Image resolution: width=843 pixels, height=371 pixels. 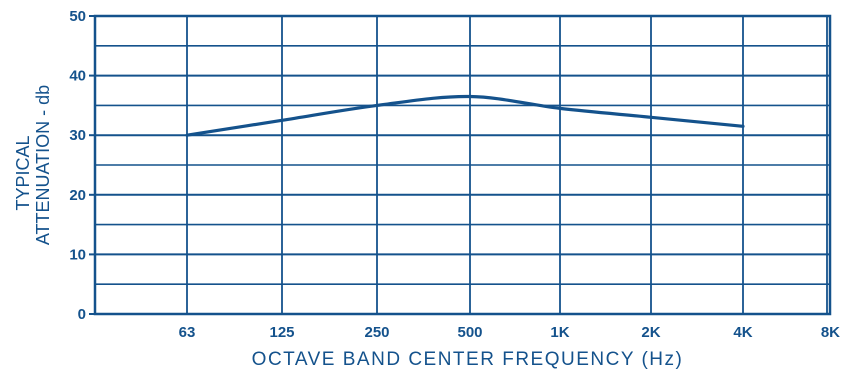 What do you see at coordinates (468, 359) in the screenshot?
I see `x-axis-title: OCTAVE BAND CENTER FREQUENCY (Hz)` at bounding box center [468, 359].